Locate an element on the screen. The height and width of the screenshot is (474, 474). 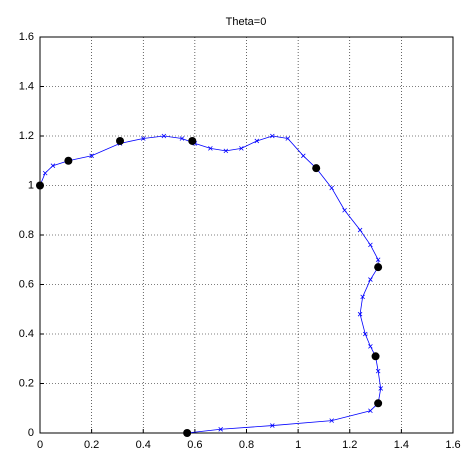
y-tick-label: 1.4 is located at coordinates (26, 86).